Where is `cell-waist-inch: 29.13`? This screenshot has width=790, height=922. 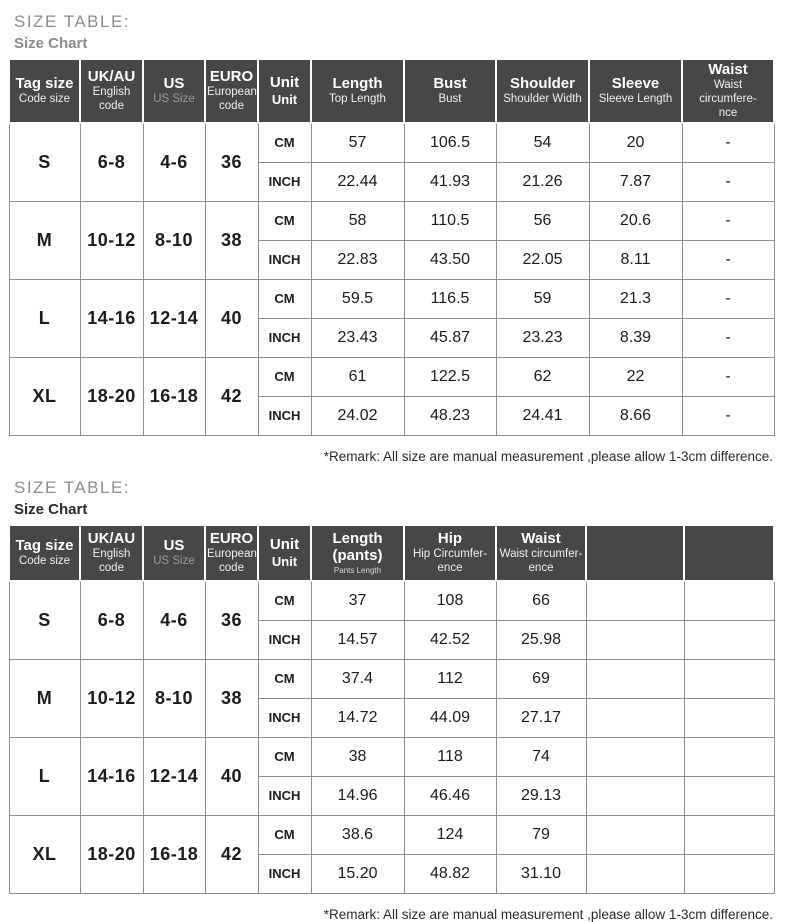
cell-waist-inch: 29.13 is located at coordinates (541, 795).